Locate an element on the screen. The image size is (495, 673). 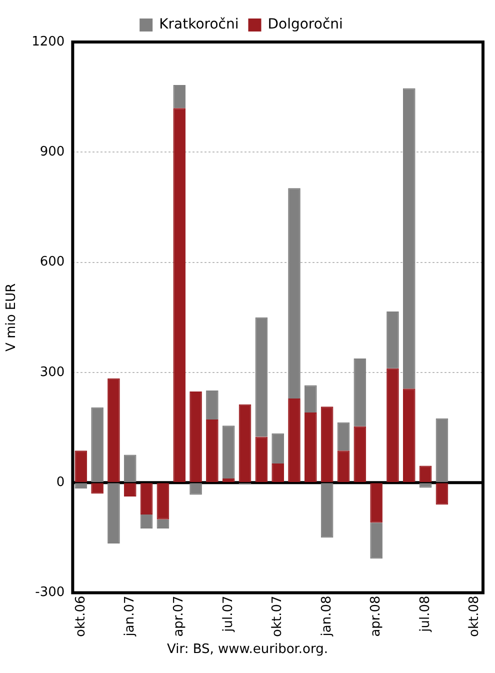
x-tick-label: apr.07 is located at coordinates (179, 616).